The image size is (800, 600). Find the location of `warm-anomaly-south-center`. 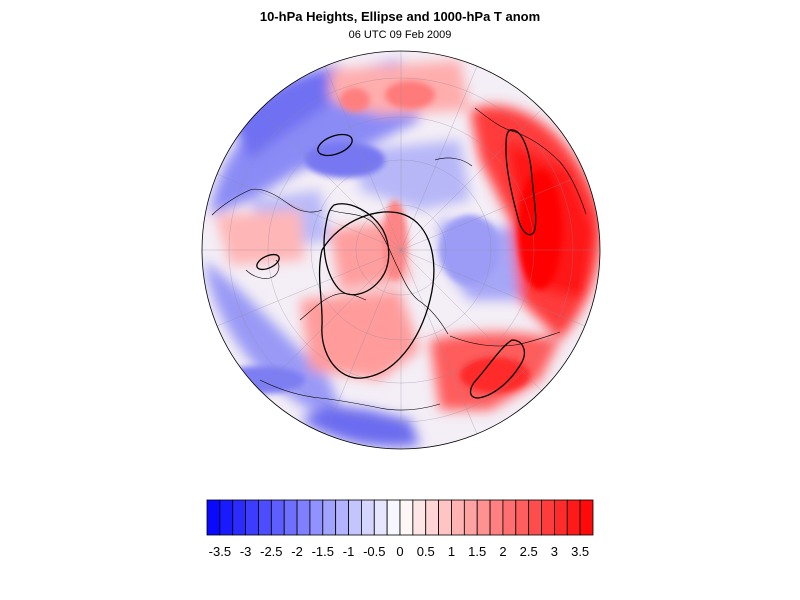

warm-anomaly-south-center is located at coordinates (360, 335).